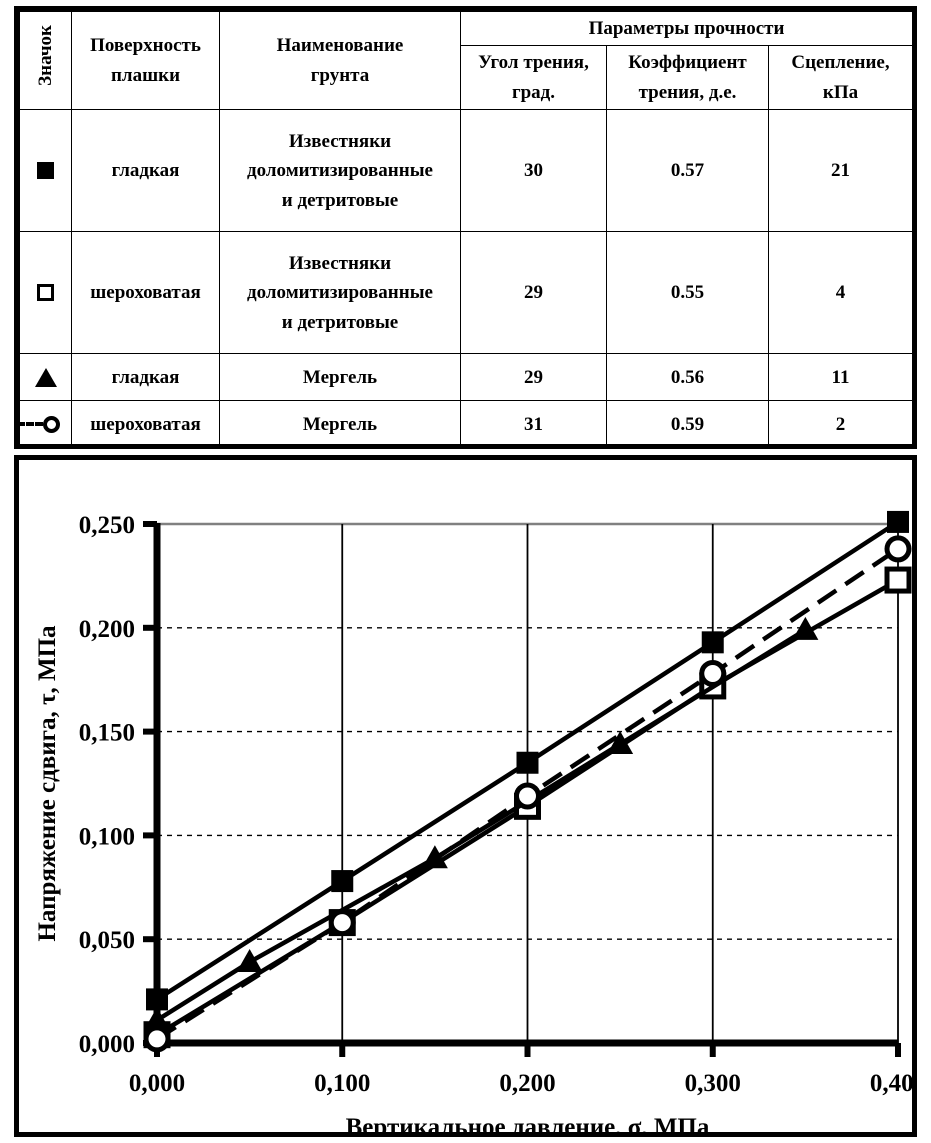 The width and height of the screenshot is (931, 1143). Describe the element at coordinates (687, 424) in the screenshot. I see `row-friction-coefficient-cell: 0.59` at that location.